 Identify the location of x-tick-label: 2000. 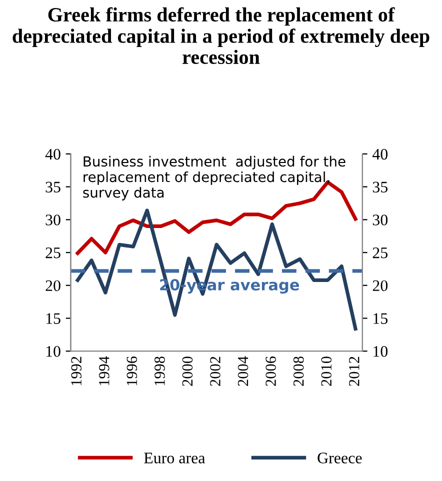
(187, 371).